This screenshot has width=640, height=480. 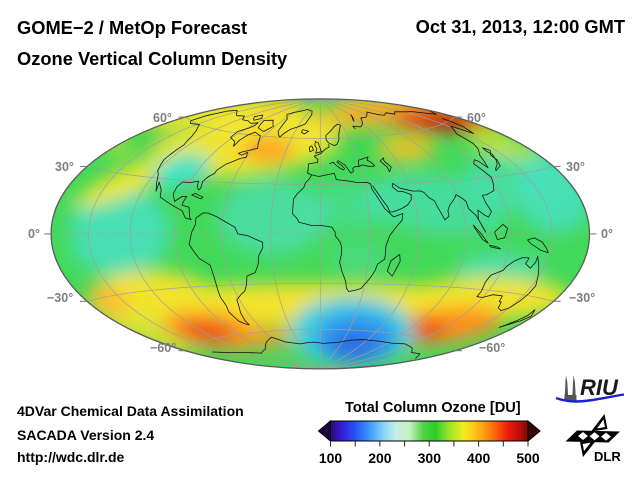 I want to click on svg-text: DLR, so click(x=607, y=455).